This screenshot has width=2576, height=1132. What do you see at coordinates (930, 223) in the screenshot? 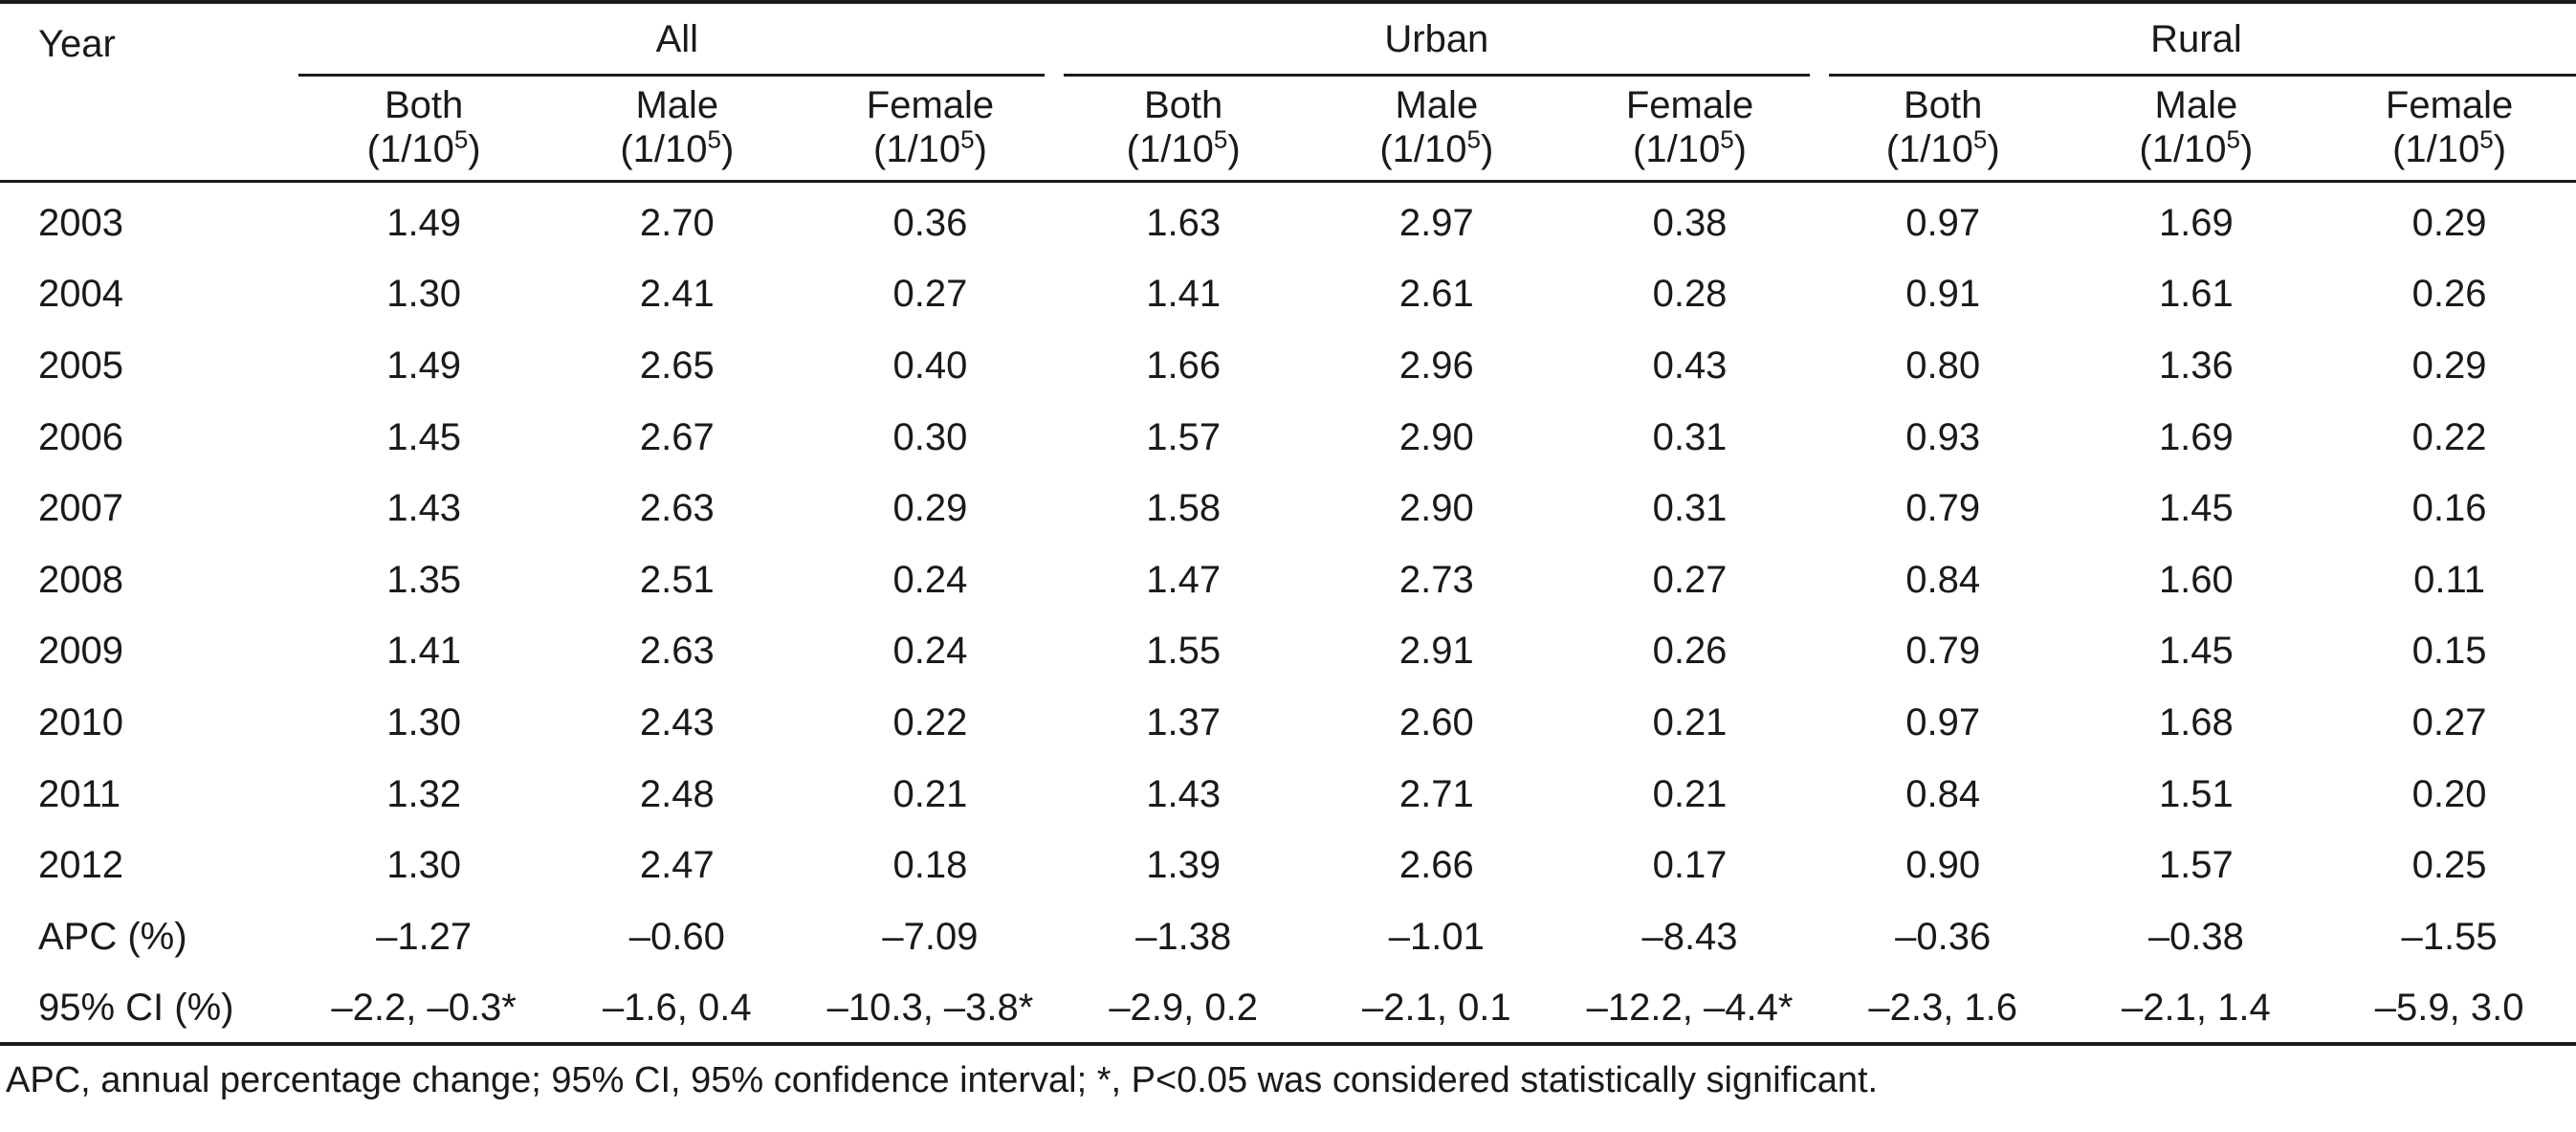
I see `value-cell: 0.36` at bounding box center [930, 223].